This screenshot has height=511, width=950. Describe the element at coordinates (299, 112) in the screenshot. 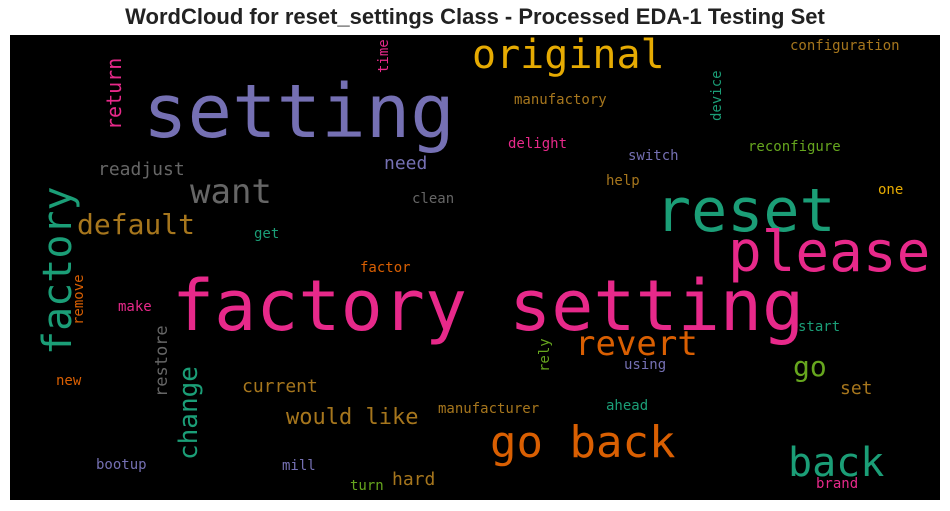

I see `word-setting: setting` at that location.